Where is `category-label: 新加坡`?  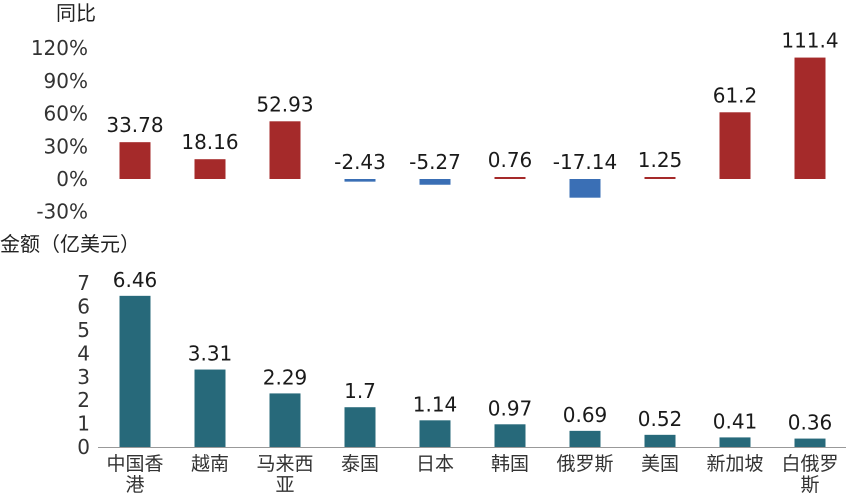
category-label: 新加坡 is located at coordinates (734, 464).